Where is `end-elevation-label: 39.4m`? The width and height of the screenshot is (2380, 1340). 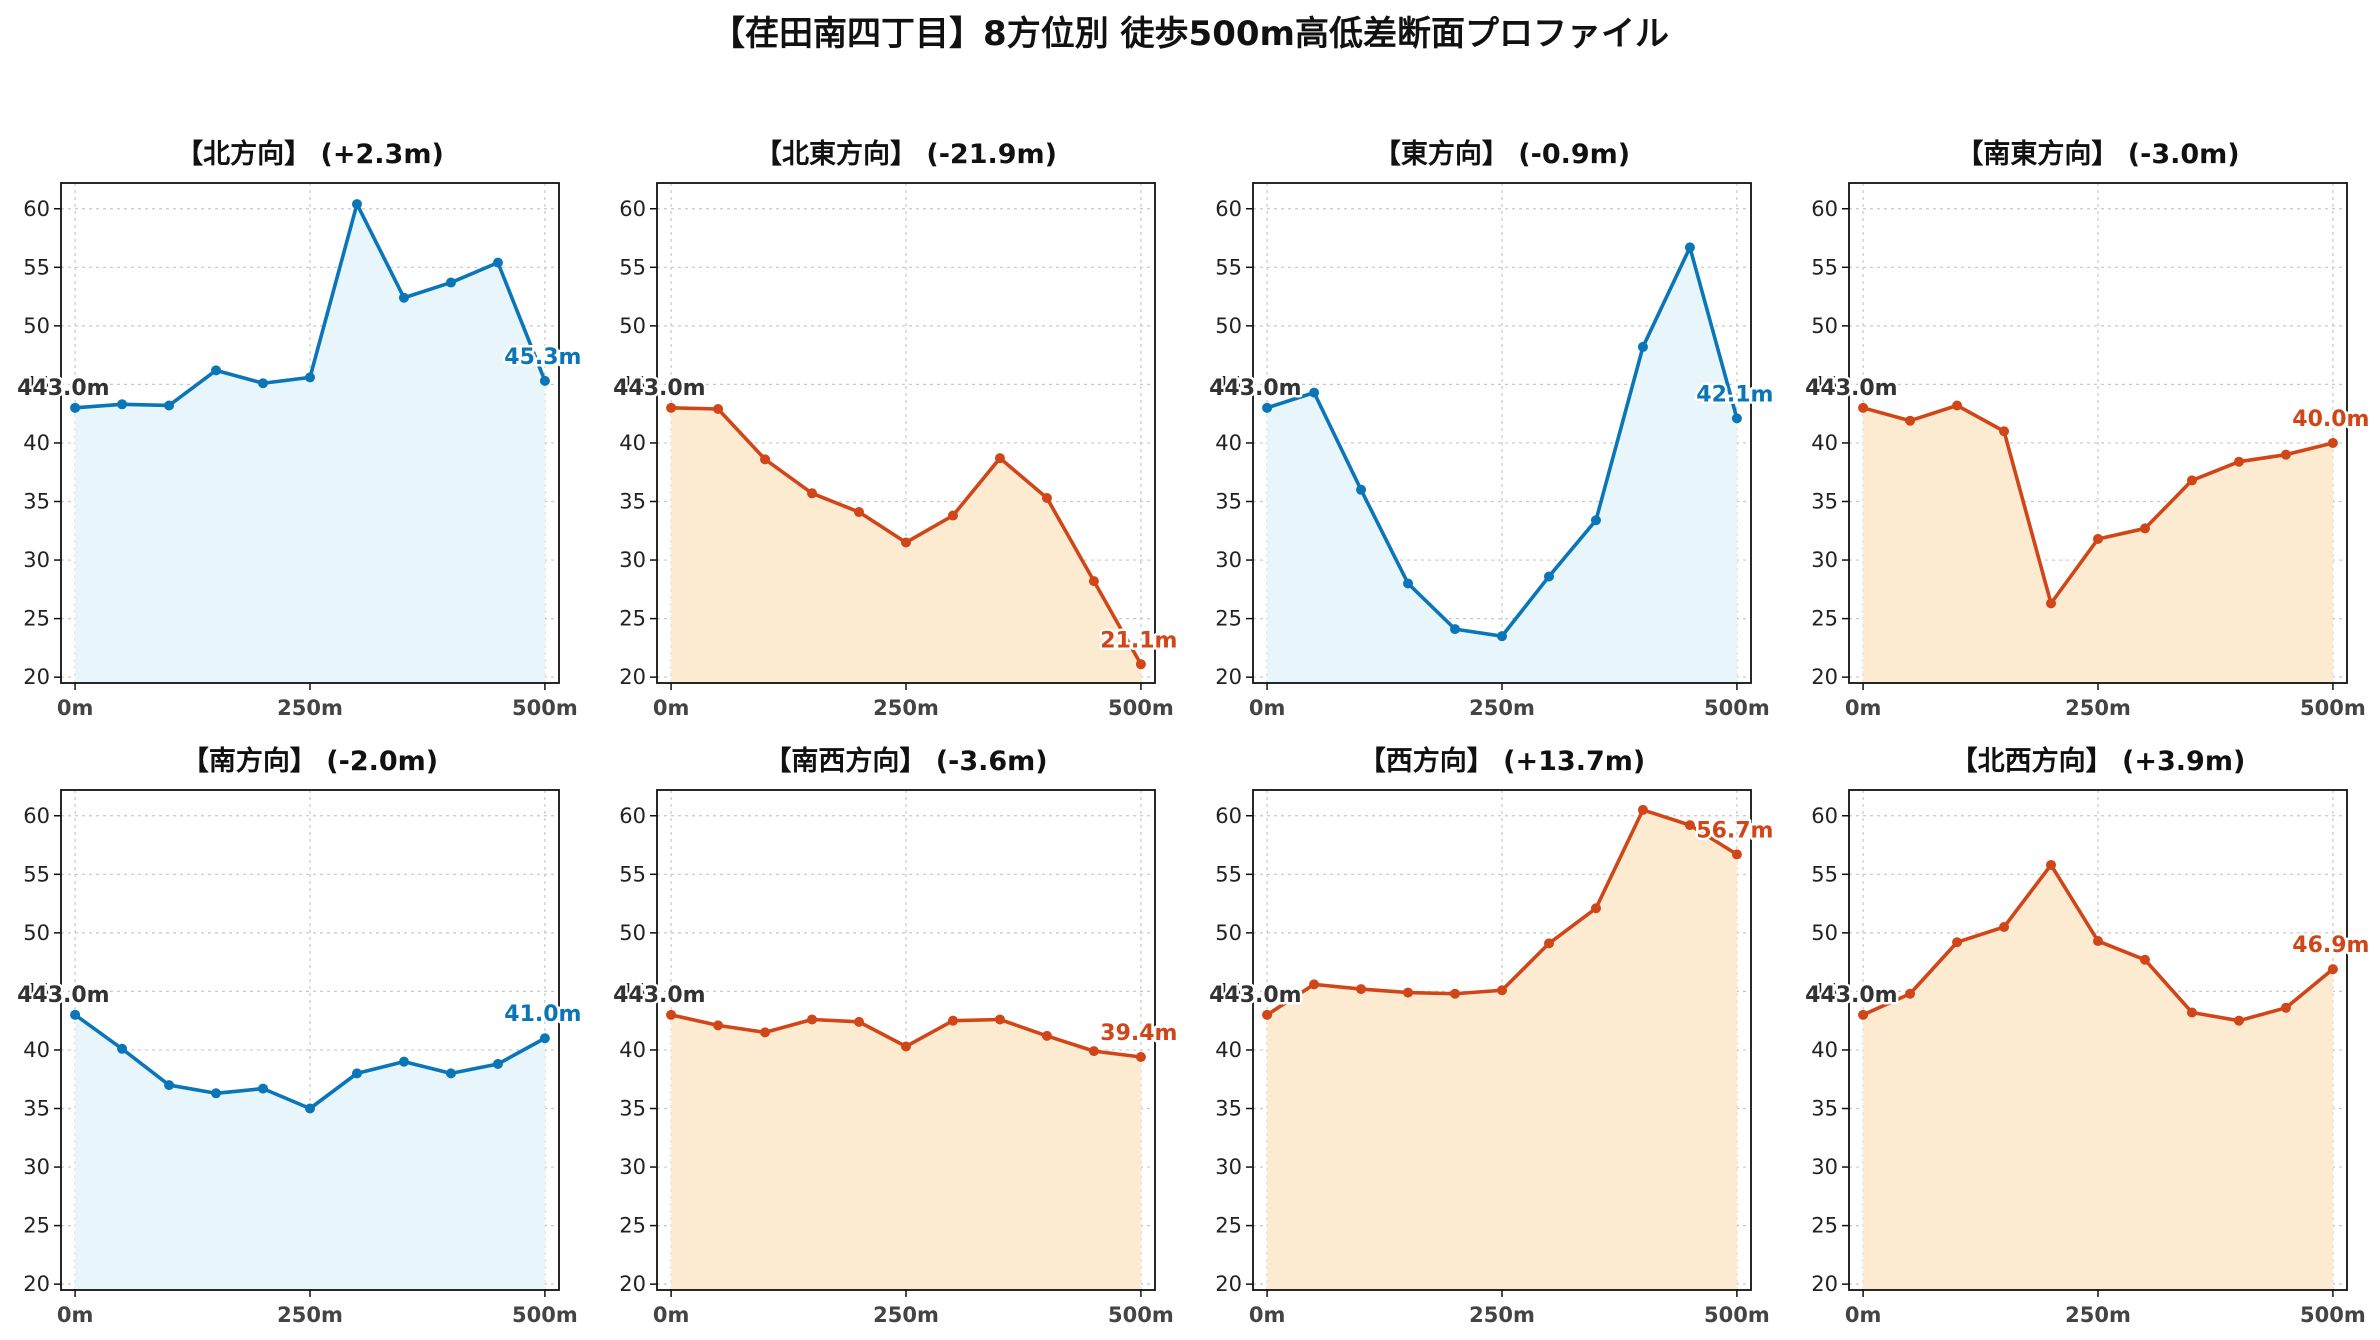
end-elevation-label: 39.4m is located at coordinates (1138, 1033).